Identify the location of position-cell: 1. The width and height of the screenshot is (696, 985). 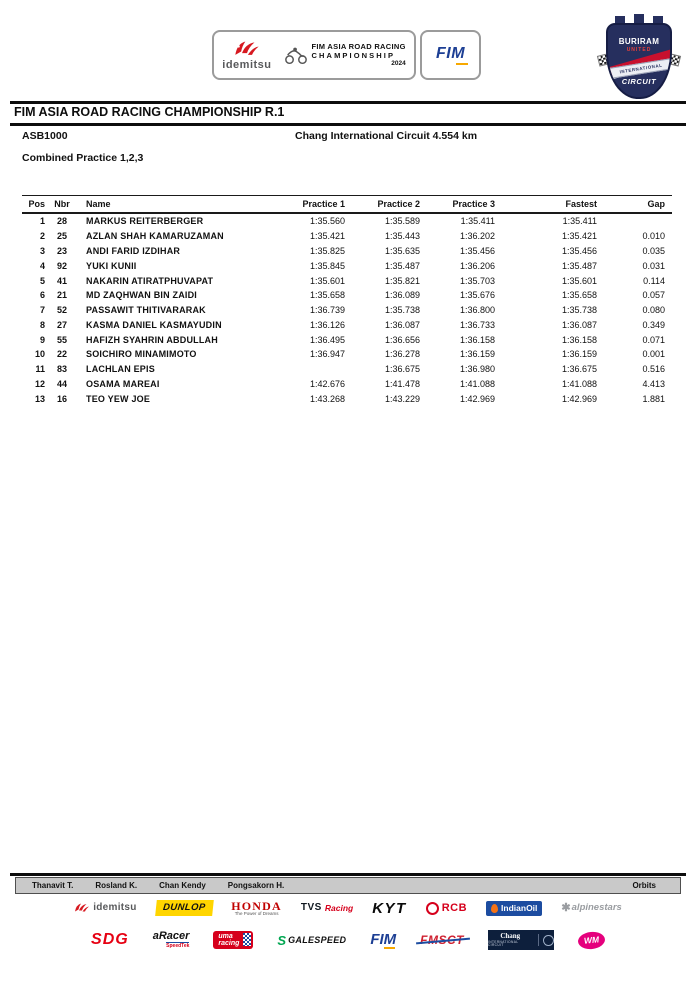
(42, 221).